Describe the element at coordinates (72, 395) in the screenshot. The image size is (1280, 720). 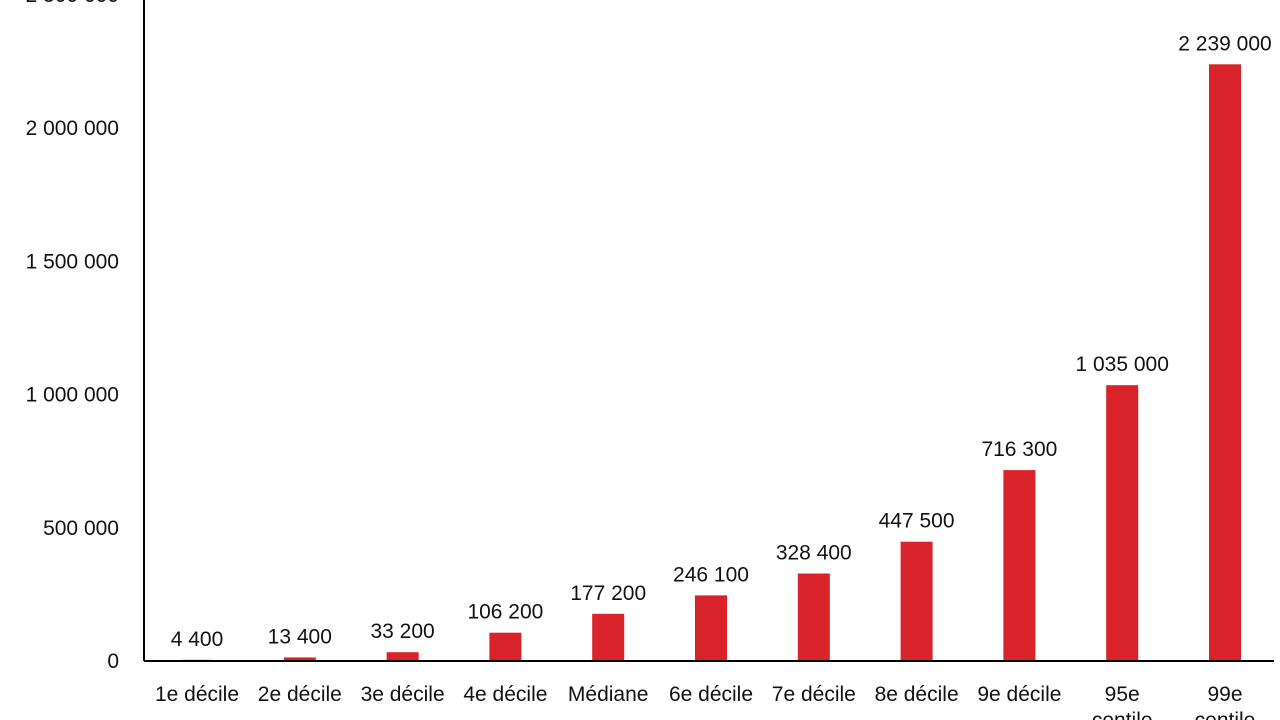
I see `y-tick-label: 1 000 000` at that location.